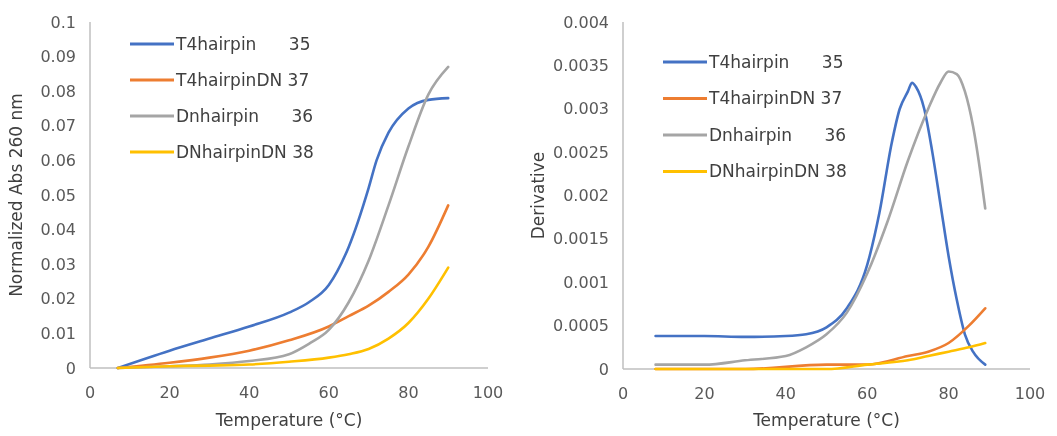 This screenshot has height=436, width=1057. What do you see at coordinates (586, 109) in the screenshot?
I see `y-tick-label: 0.003` at bounding box center [586, 109].